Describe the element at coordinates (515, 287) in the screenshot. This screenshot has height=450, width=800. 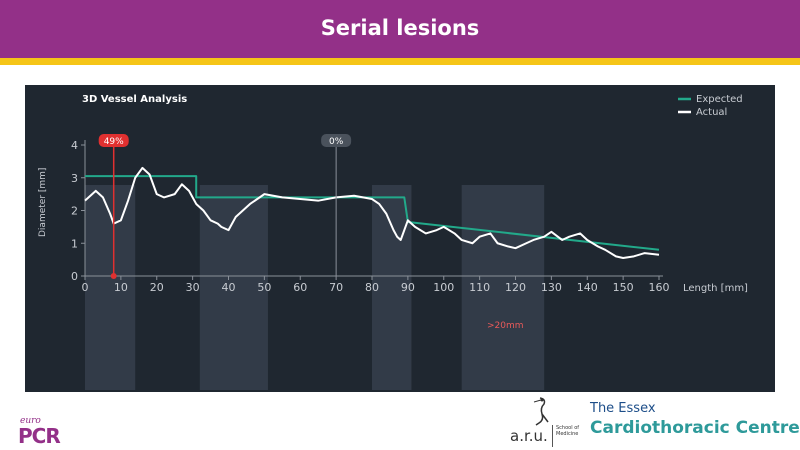
I see `x-tick-label: 120` at that location.